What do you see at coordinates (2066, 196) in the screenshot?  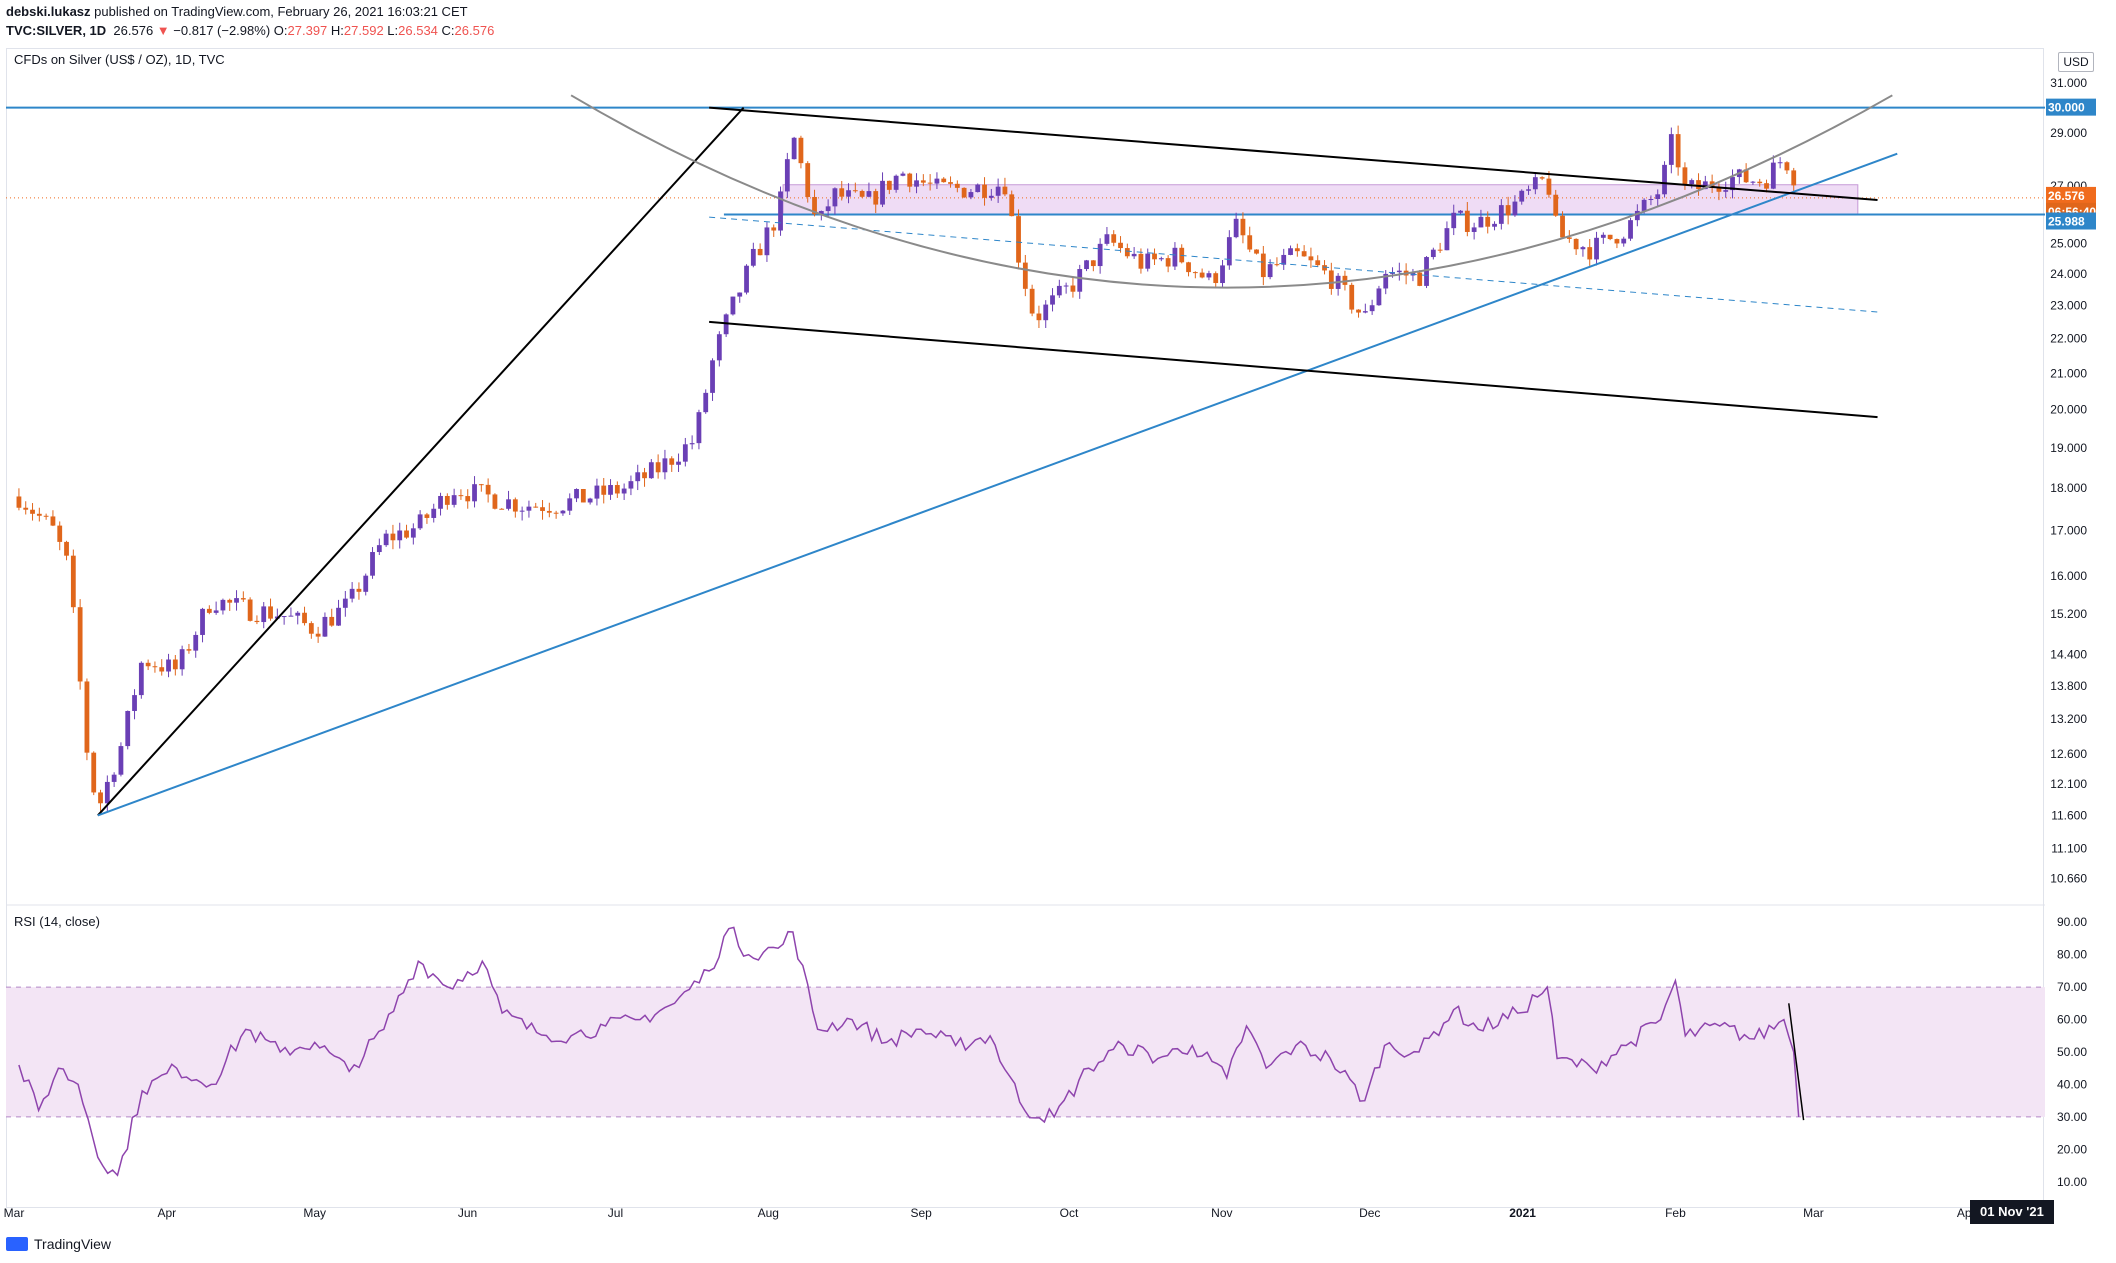 I see `last-price-badge: 26.576` at bounding box center [2066, 196].